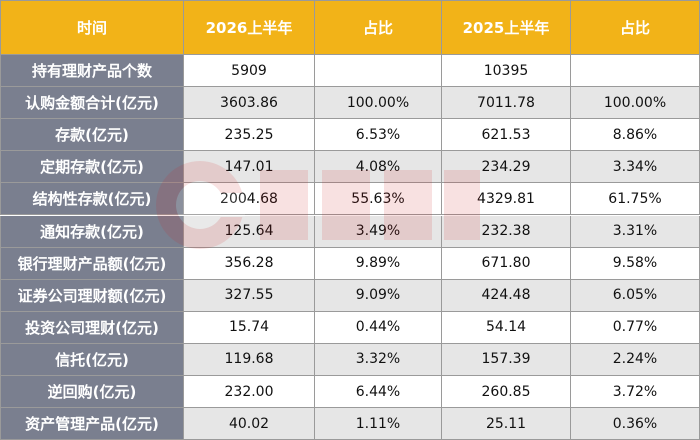 The height and width of the screenshot is (440, 700). What do you see at coordinates (378, 263) in the screenshot?
I see `share-2026: 9.89%` at bounding box center [378, 263].